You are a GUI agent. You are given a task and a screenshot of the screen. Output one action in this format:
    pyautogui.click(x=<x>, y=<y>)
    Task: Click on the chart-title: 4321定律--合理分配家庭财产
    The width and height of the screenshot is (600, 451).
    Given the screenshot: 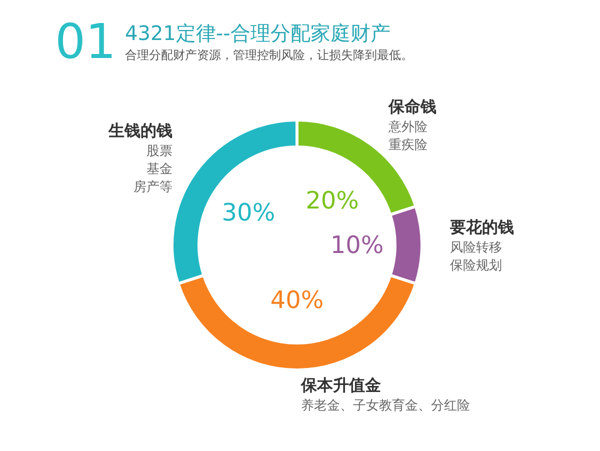 What is the action you would take?
    pyautogui.click(x=257, y=33)
    